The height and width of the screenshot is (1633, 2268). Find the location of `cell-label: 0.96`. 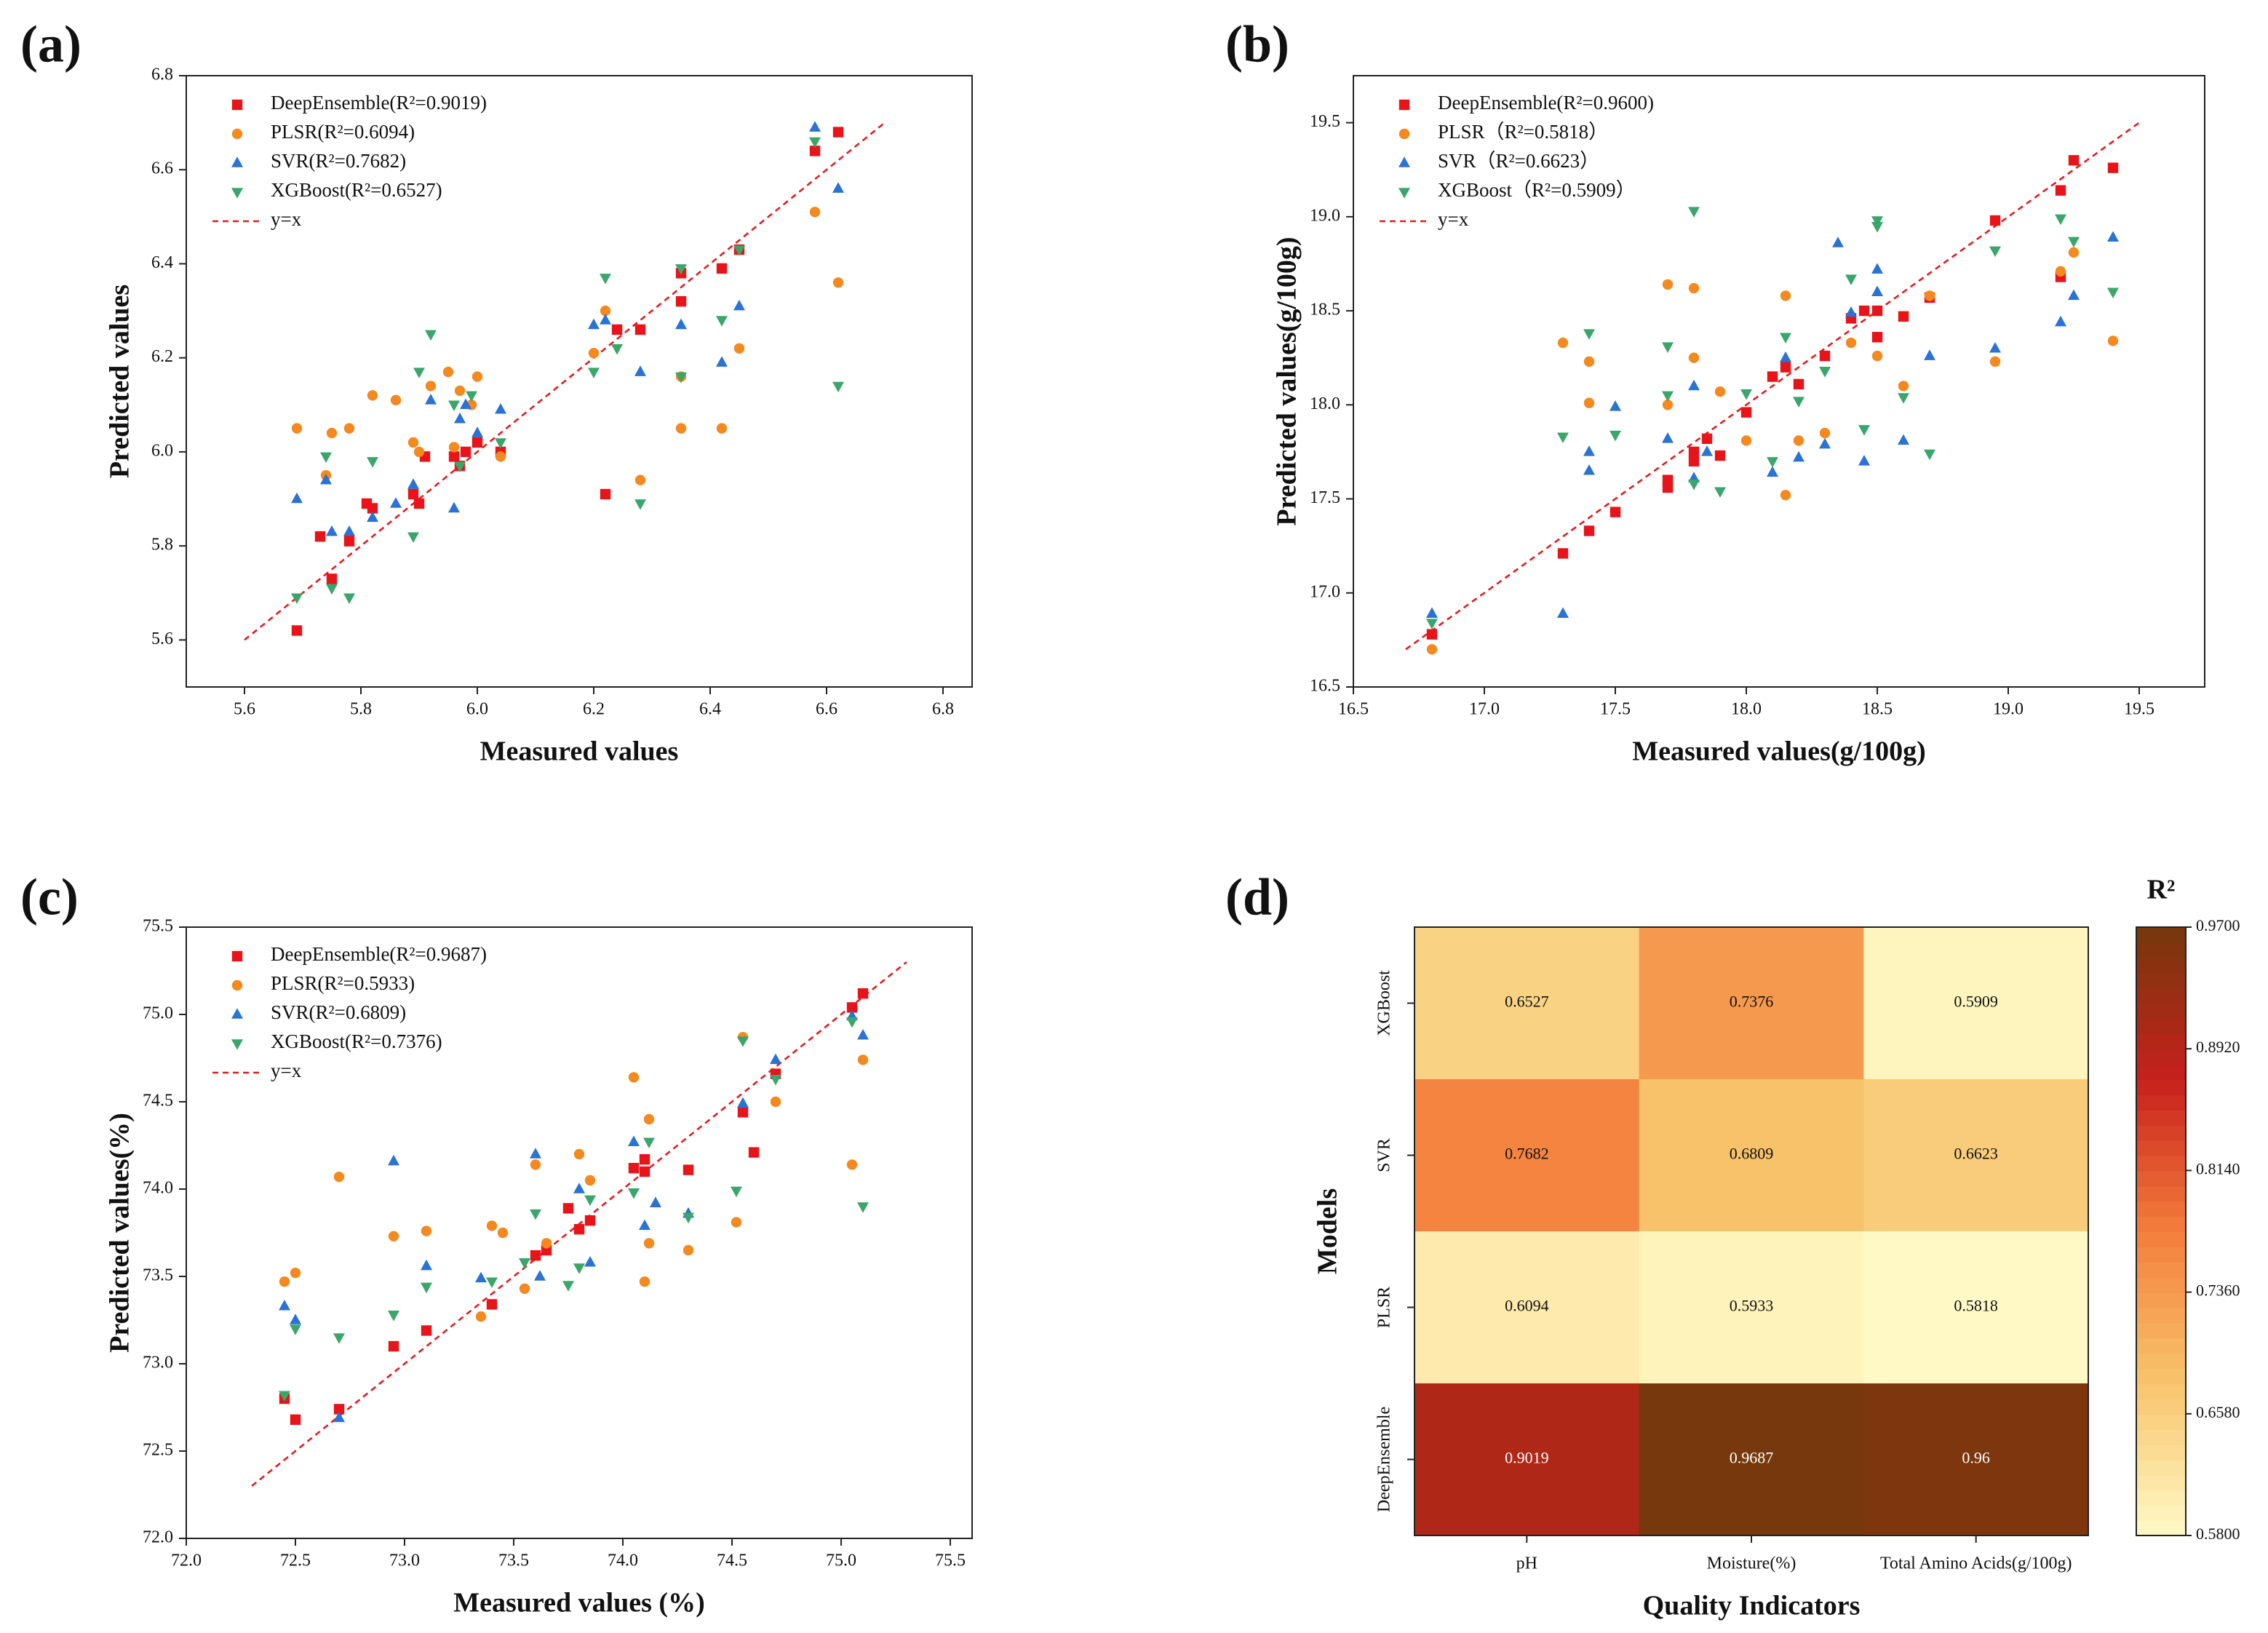

cell-label: 0.96 is located at coordinates (1976, 1458).